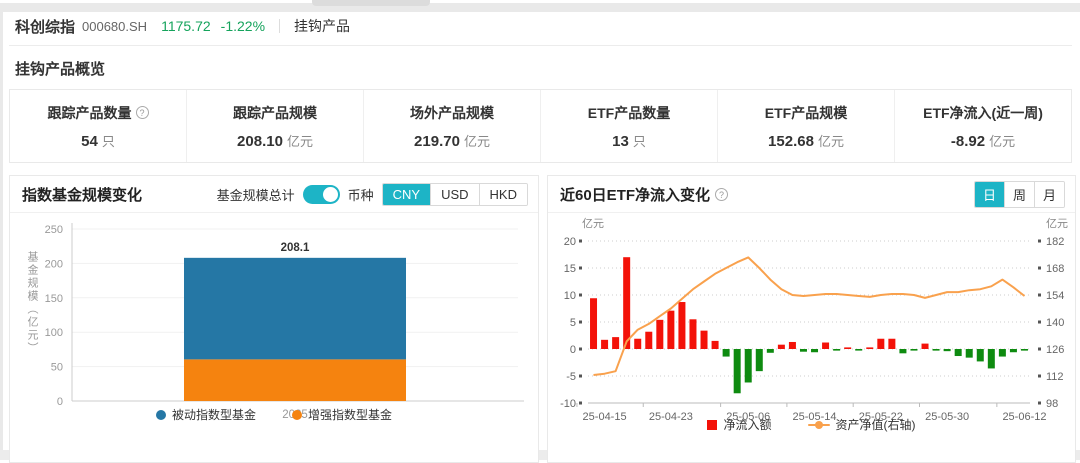 This screenshot has width=1080, height=463. I want to click on svg-text: 200, so click(54, 264).